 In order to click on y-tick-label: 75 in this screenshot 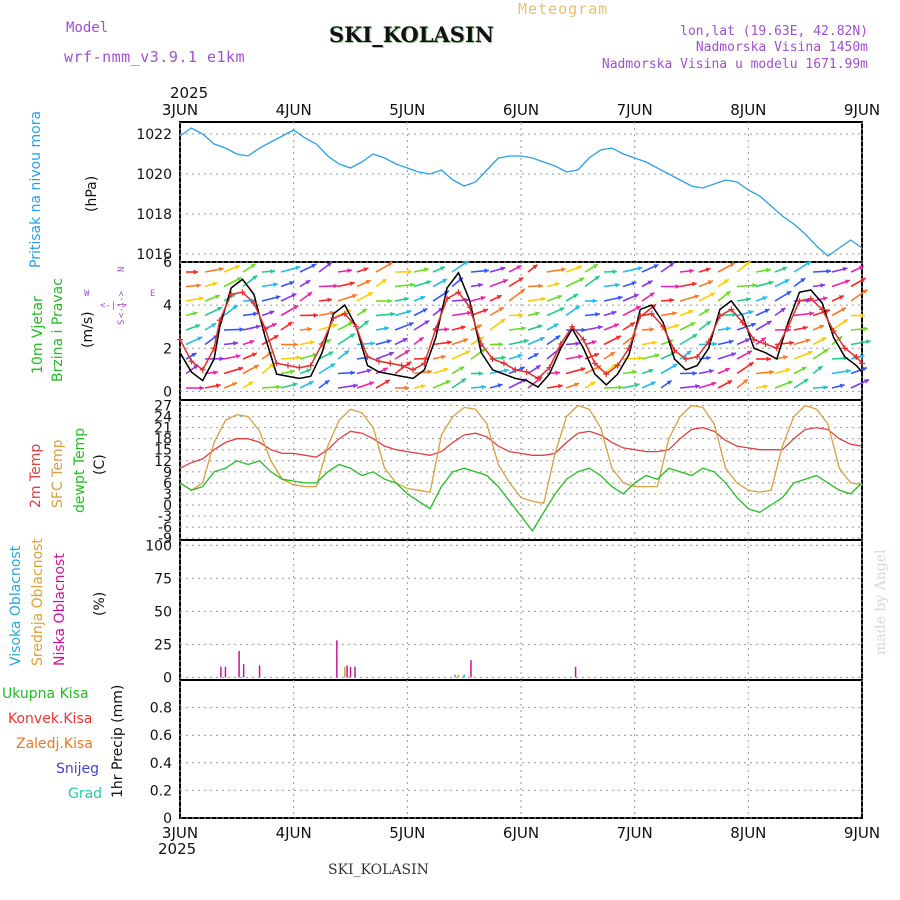, I will do `click(163, 579)`.